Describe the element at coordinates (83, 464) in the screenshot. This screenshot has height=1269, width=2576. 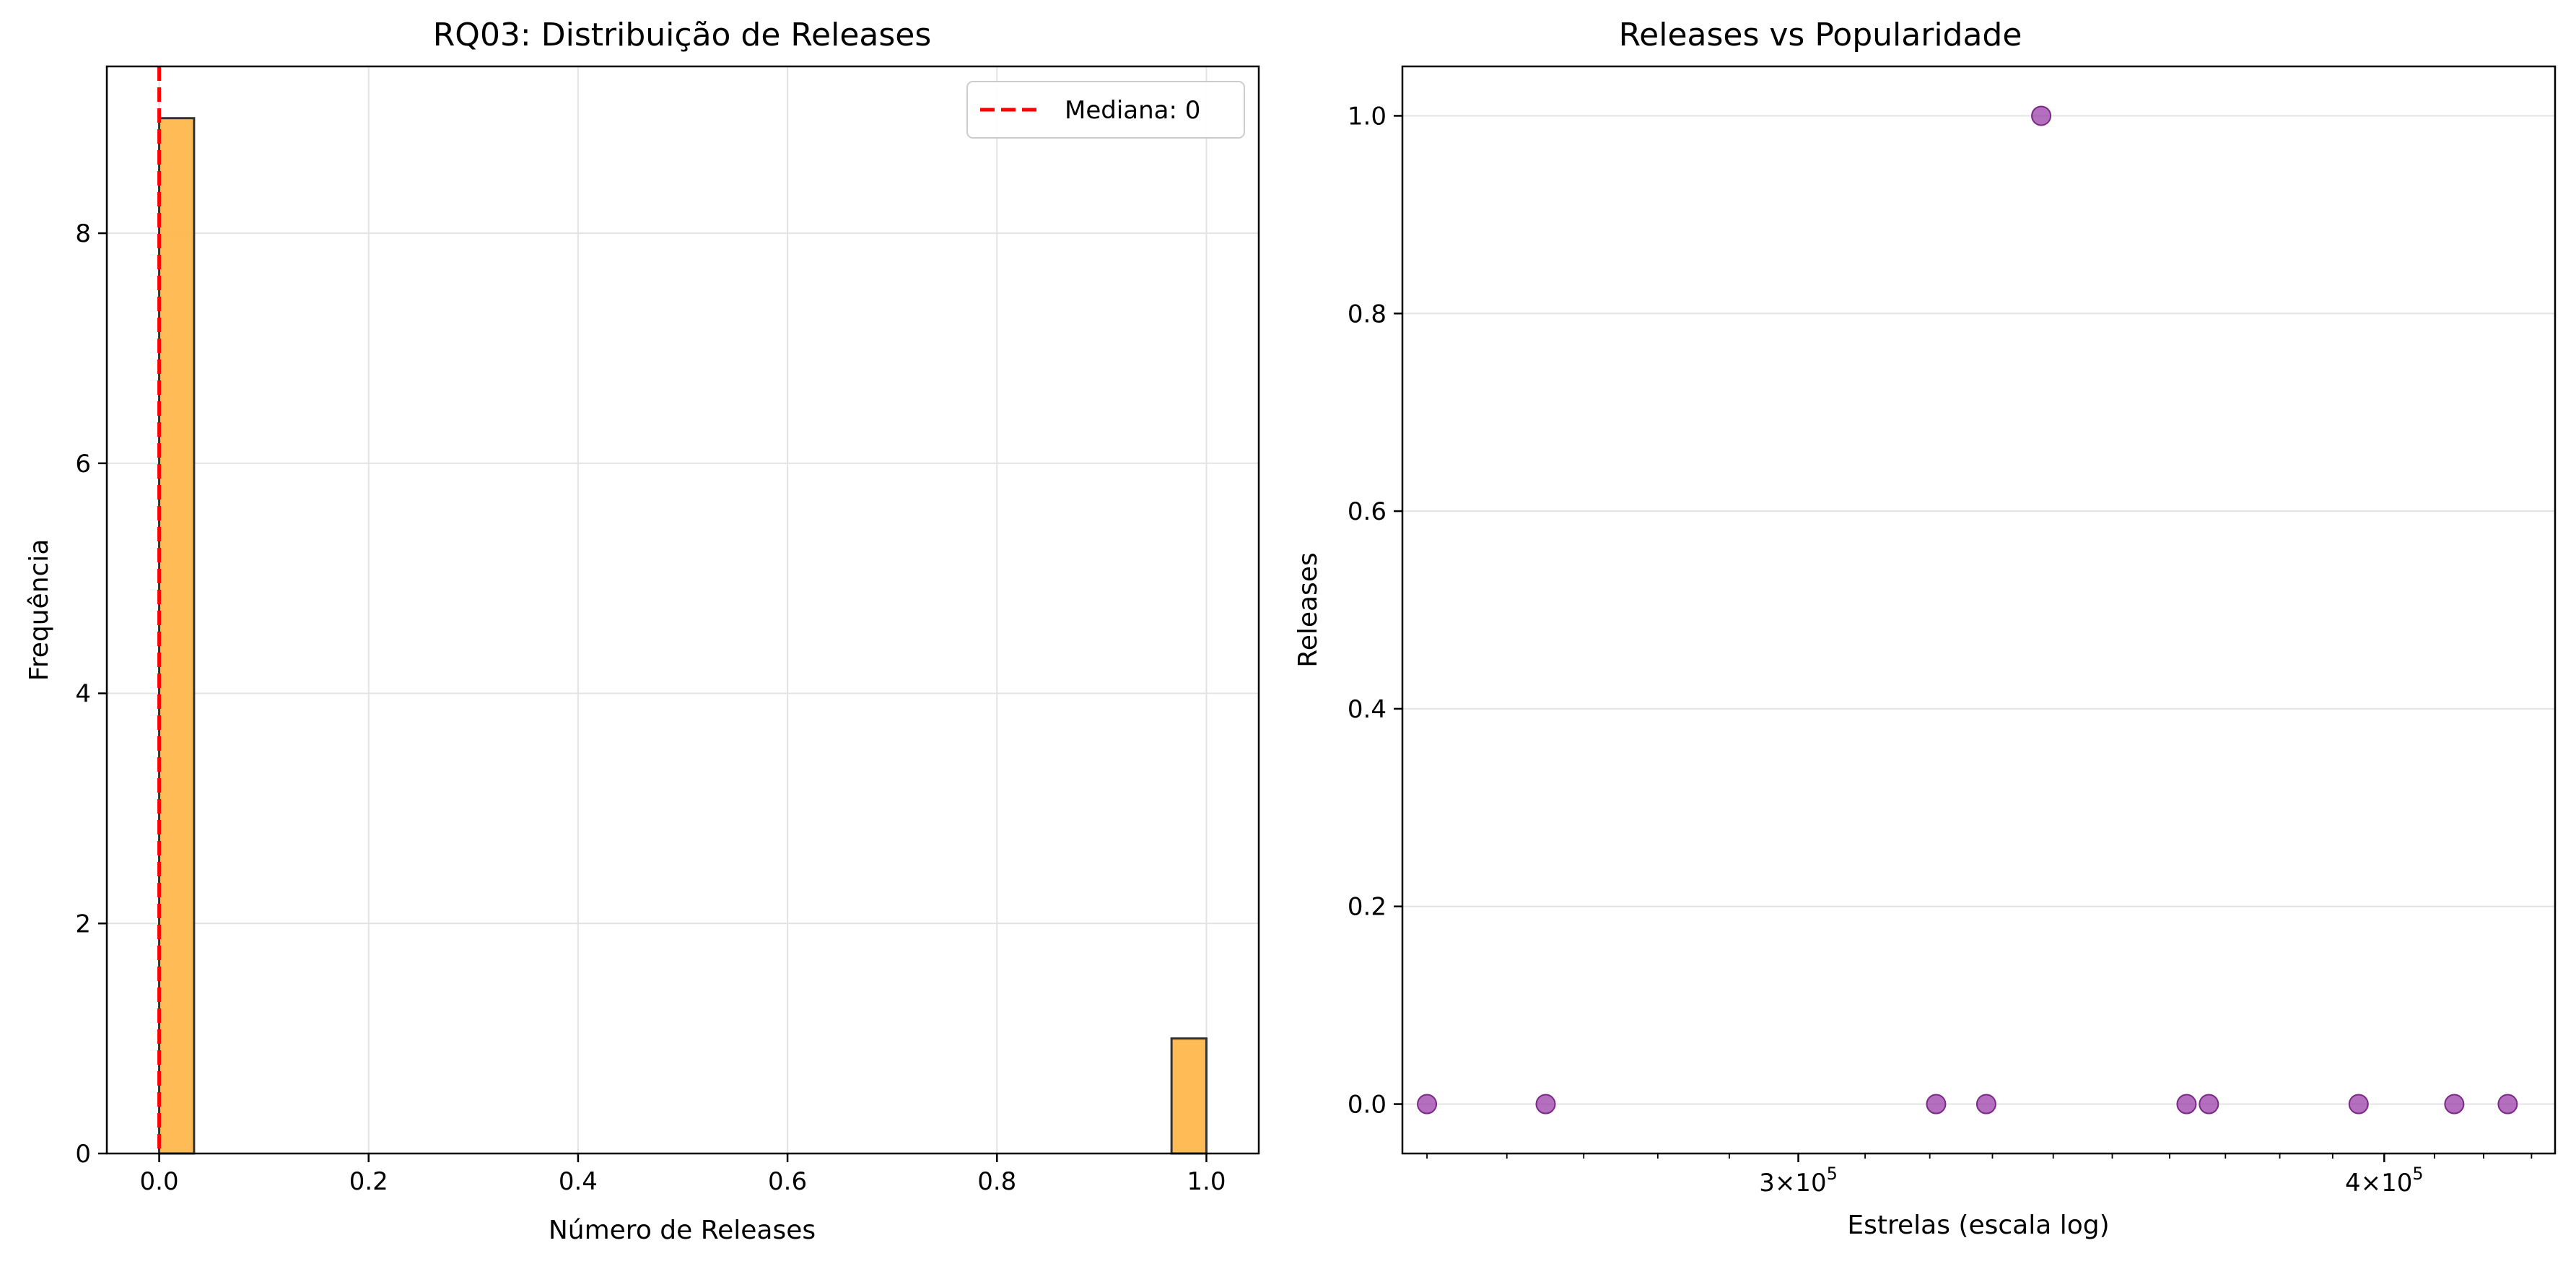
I see `y-tick-label: 6` at that location.